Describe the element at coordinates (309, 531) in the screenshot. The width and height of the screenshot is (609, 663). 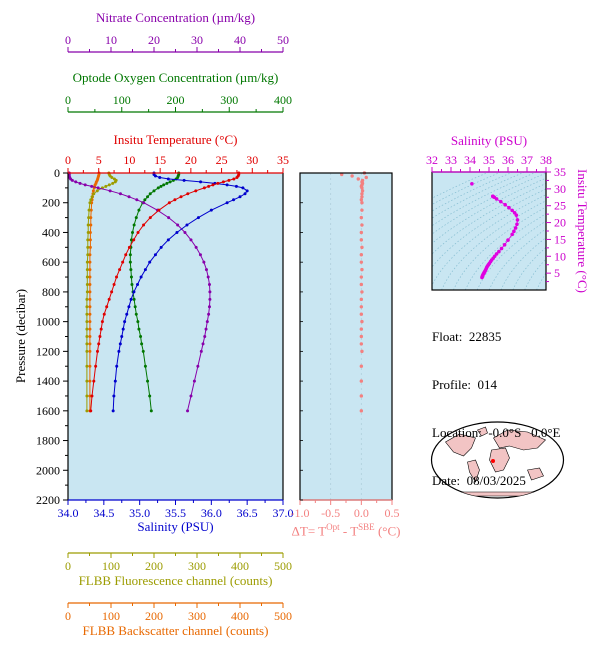
I see `delta-t-label-part: ΔT= T` at that location.